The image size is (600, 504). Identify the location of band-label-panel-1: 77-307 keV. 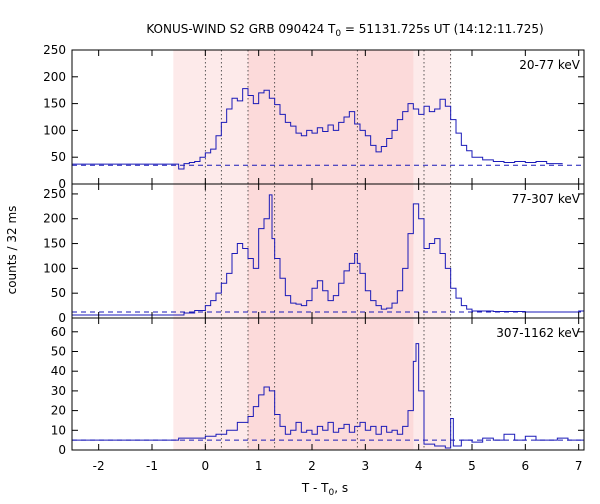
(546, 199).